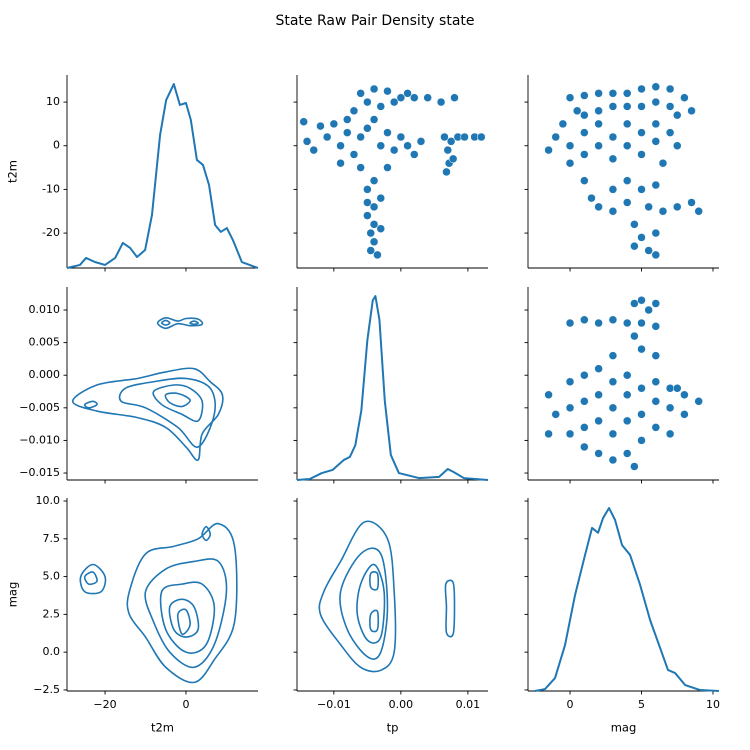 Image resolution: width=750 pixels, height=750 pixels. I want to click on y-tick-label: −0.005, so click(39, 407).